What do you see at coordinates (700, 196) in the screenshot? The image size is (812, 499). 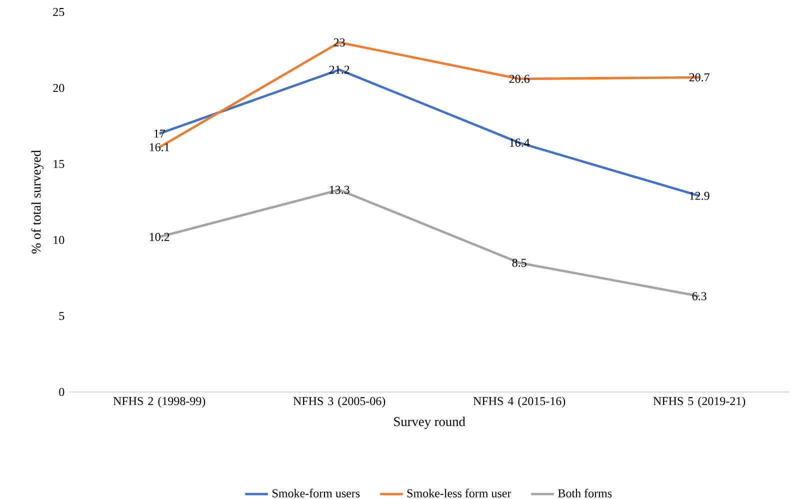 I see `data-label: 12.9` at bounding box center [700, 196].